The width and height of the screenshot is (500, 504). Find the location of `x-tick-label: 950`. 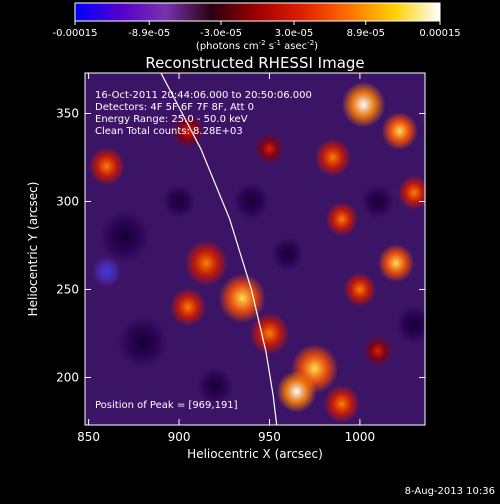

x-tick-label: 950 is located at coordinates (269, 437).